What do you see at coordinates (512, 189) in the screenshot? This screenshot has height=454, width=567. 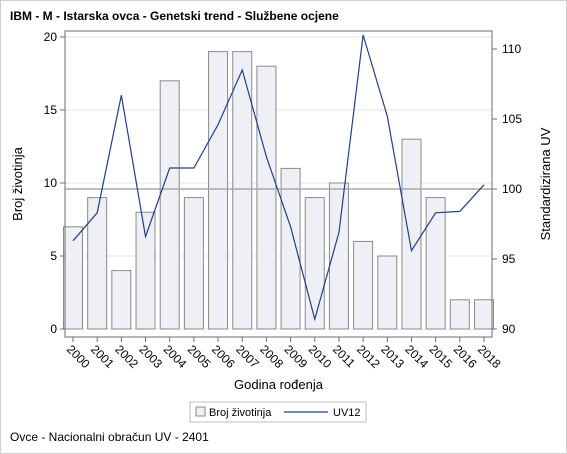 I see `y2-tick-label: 100` at bounding box center [512, 189].